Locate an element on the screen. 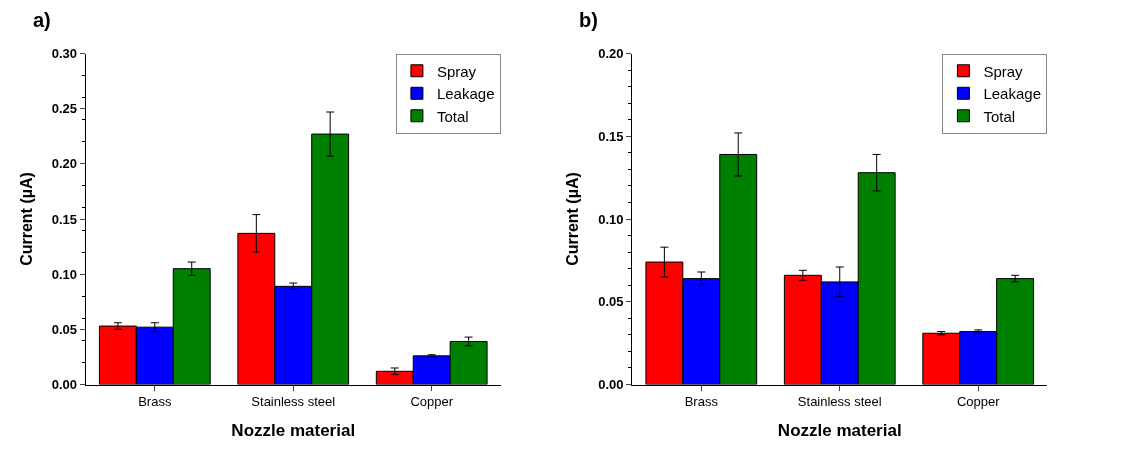 This screenshot has width=1133, height=457. chart-title: a) is located at coordinates (42, 20).